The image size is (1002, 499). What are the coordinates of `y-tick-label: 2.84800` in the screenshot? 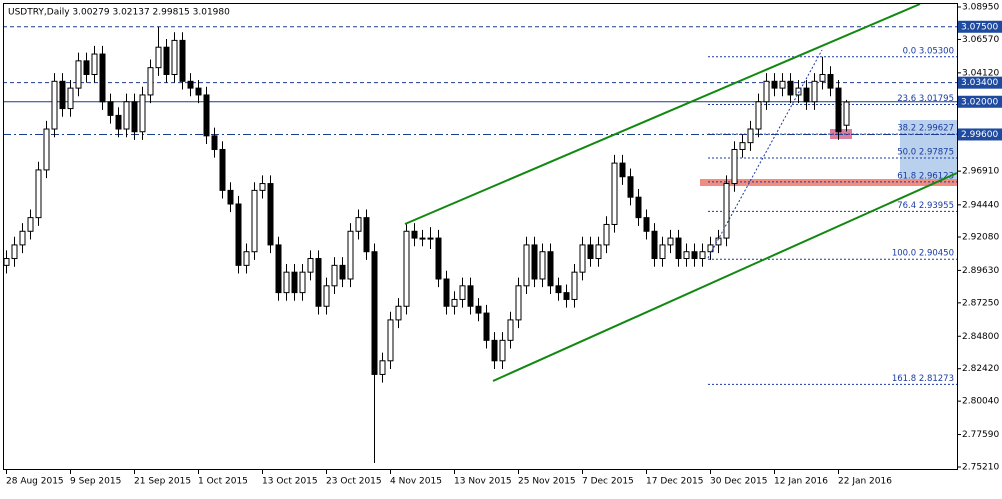 It's located at (980, 337).